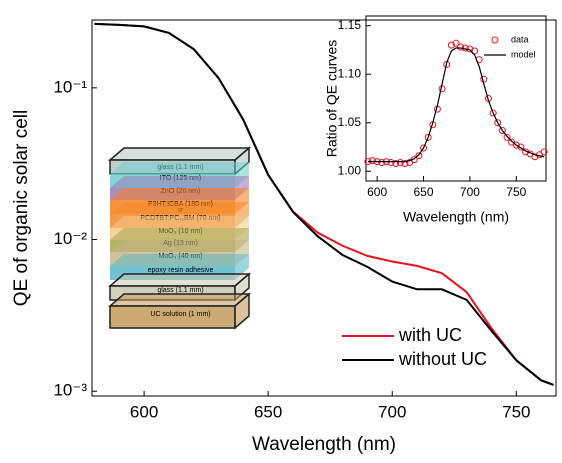 The width and height of the screenshot is (562, 463). I want to click on stack-label: glass (1.1 mm), so click(180, 290).